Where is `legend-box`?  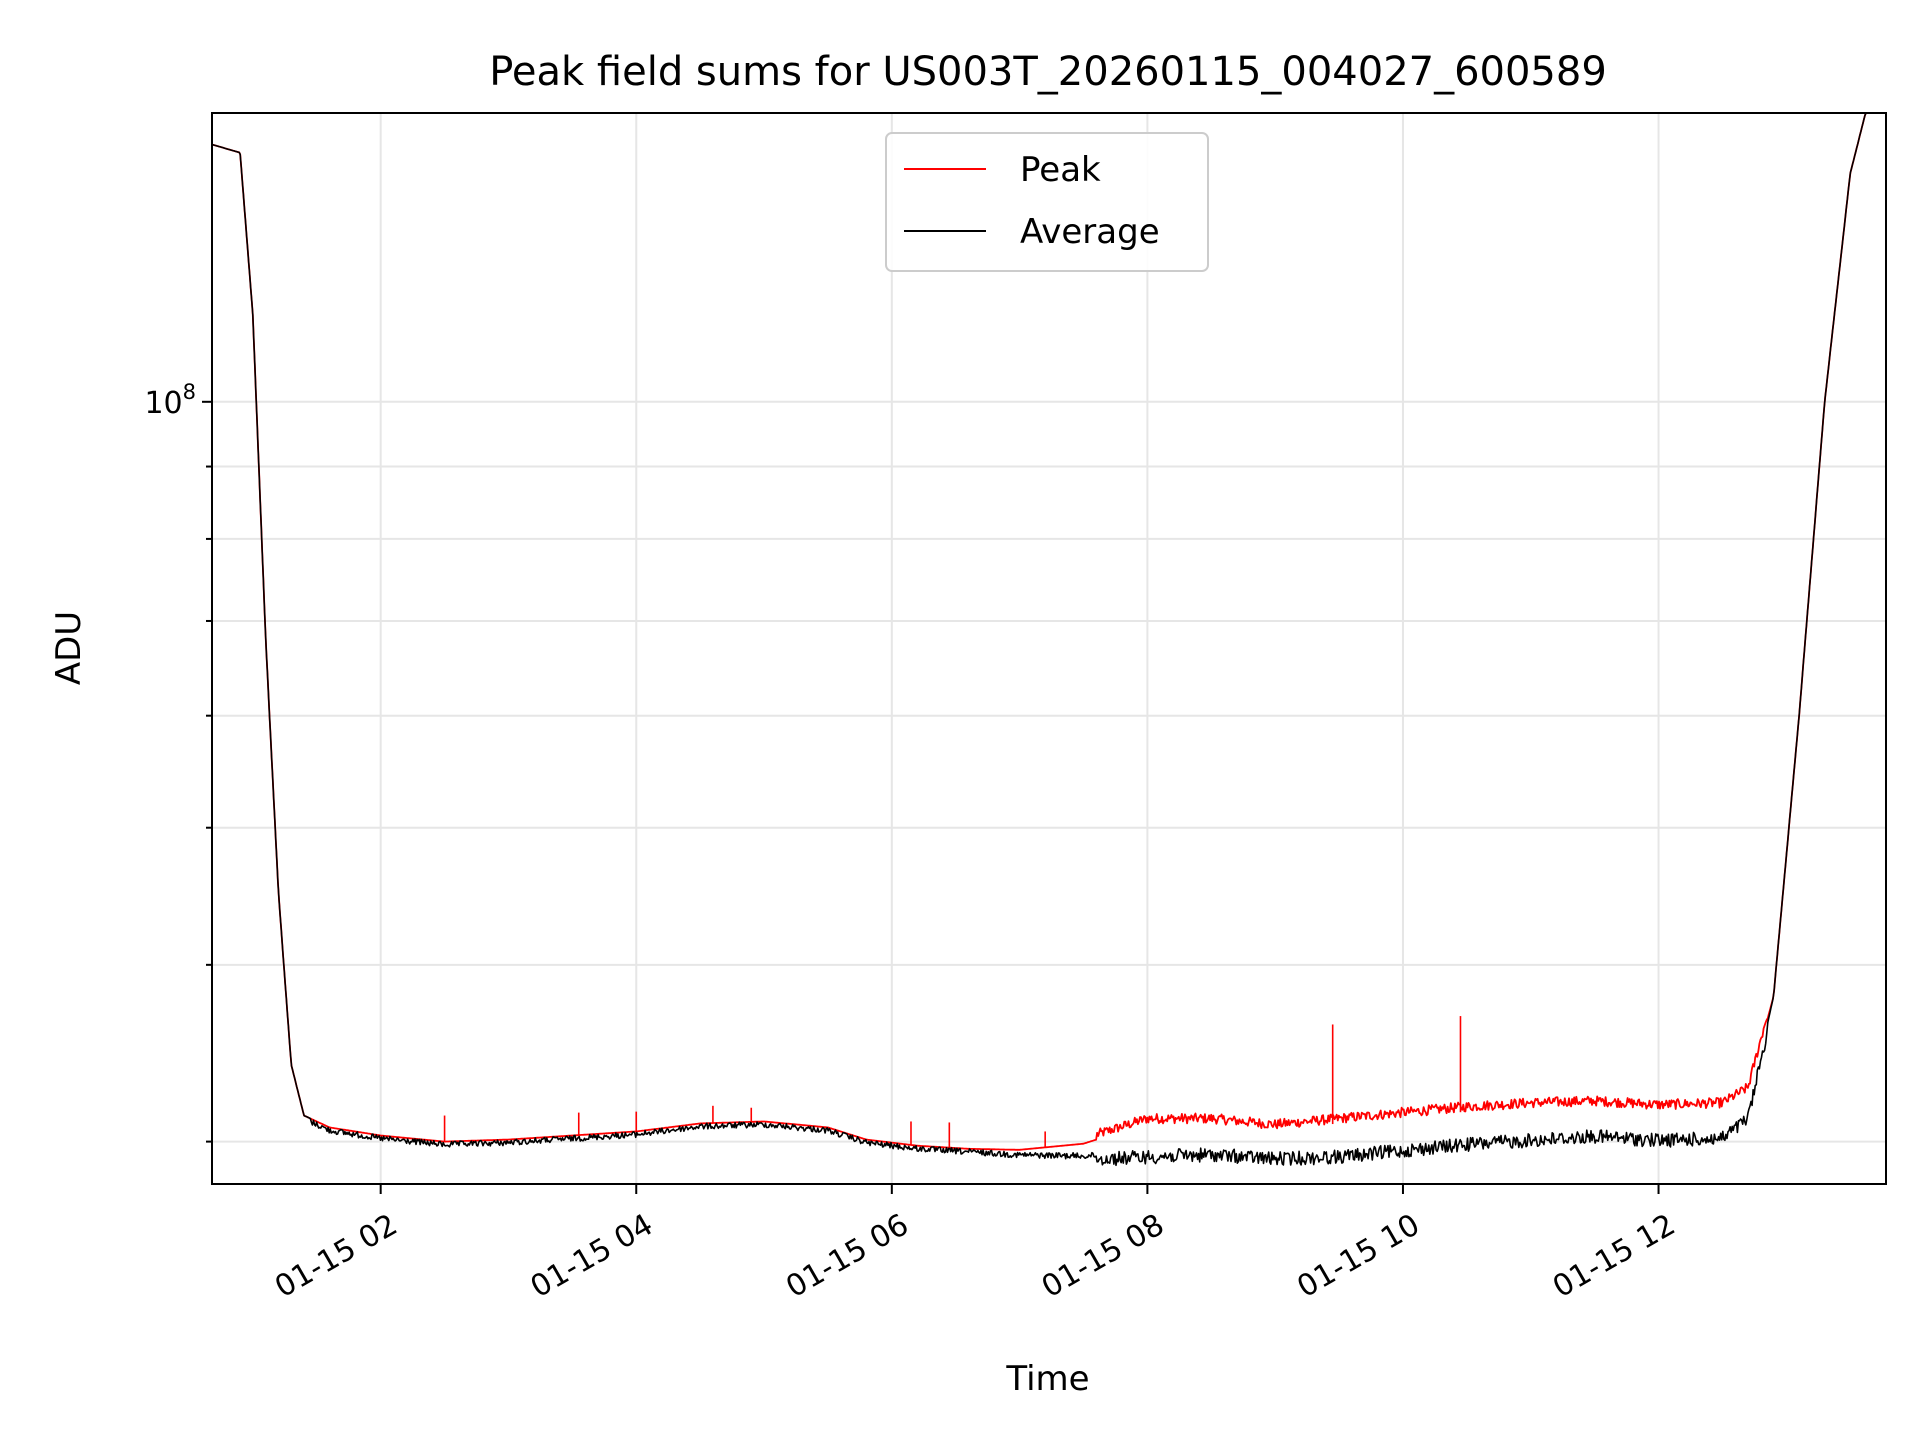 legend-box is located at coordinates (1047, 202).